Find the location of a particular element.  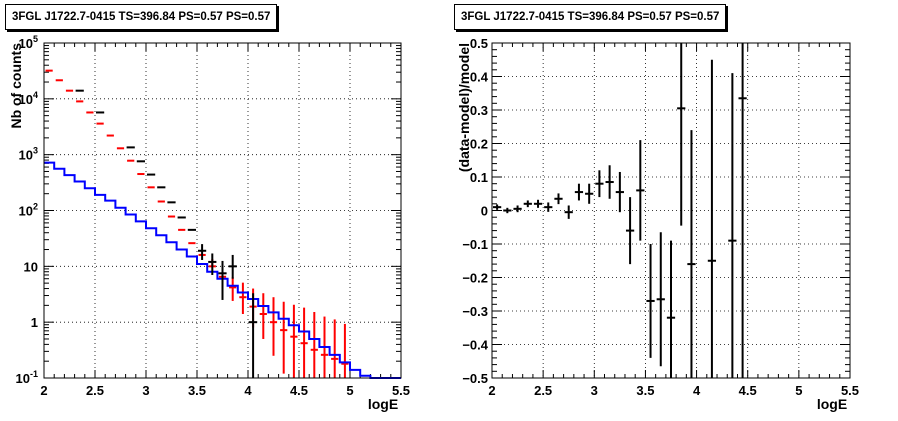

y-tick-label: −0.3 is located at coordinates (475, 311).